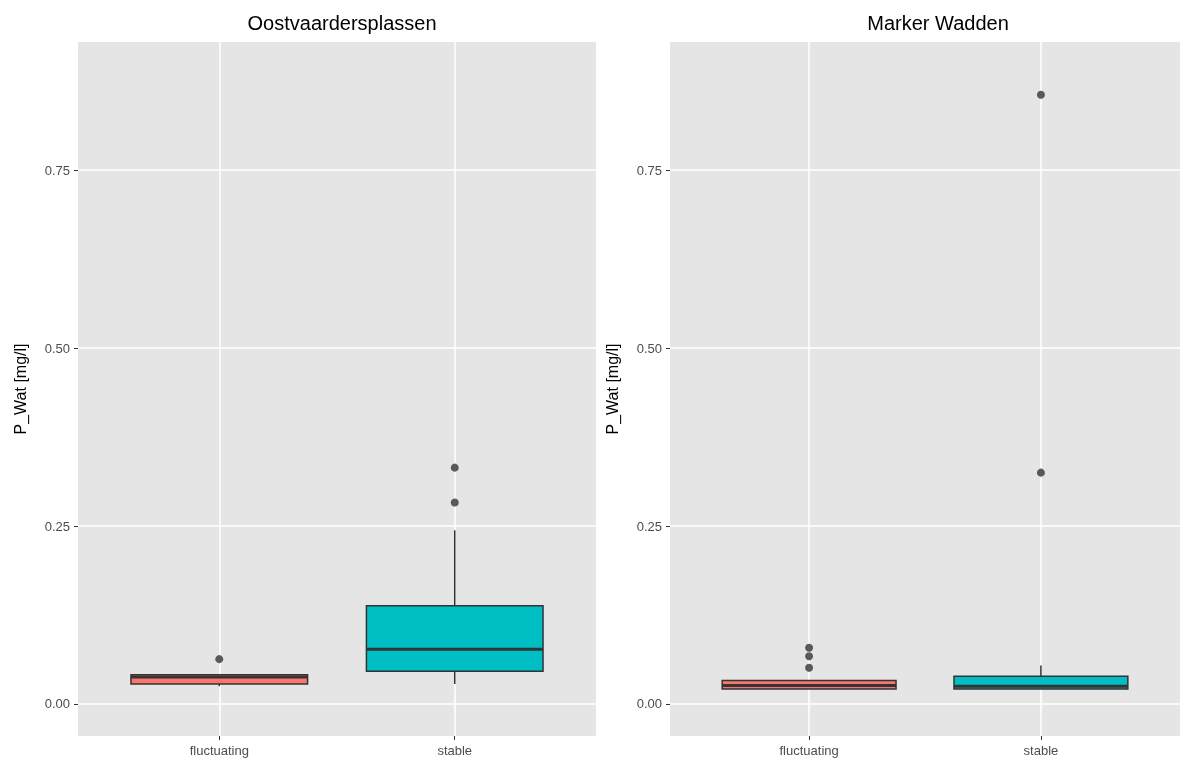  What do you see at coordinates (938, 23) in the screenshot?
I see `chart-title: Marker Wadden` at bounding box center [938, 23].